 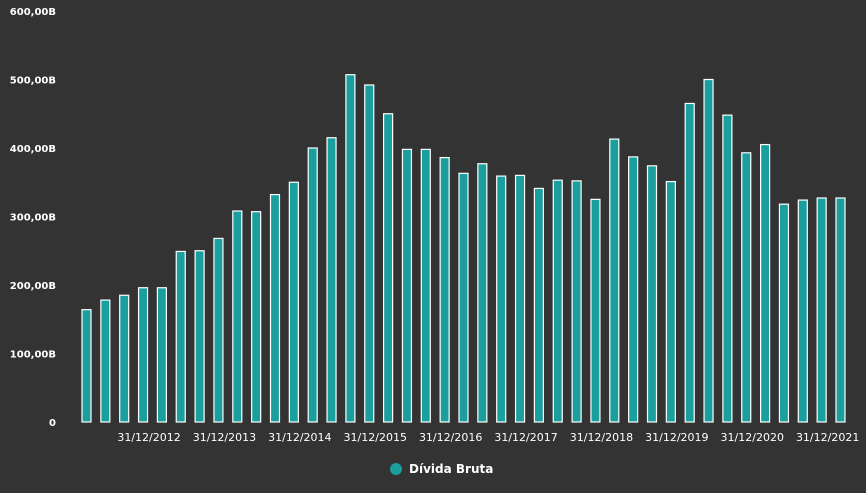 I want to click on y-tick-label: 300,00B, so click(x=33, y=218).